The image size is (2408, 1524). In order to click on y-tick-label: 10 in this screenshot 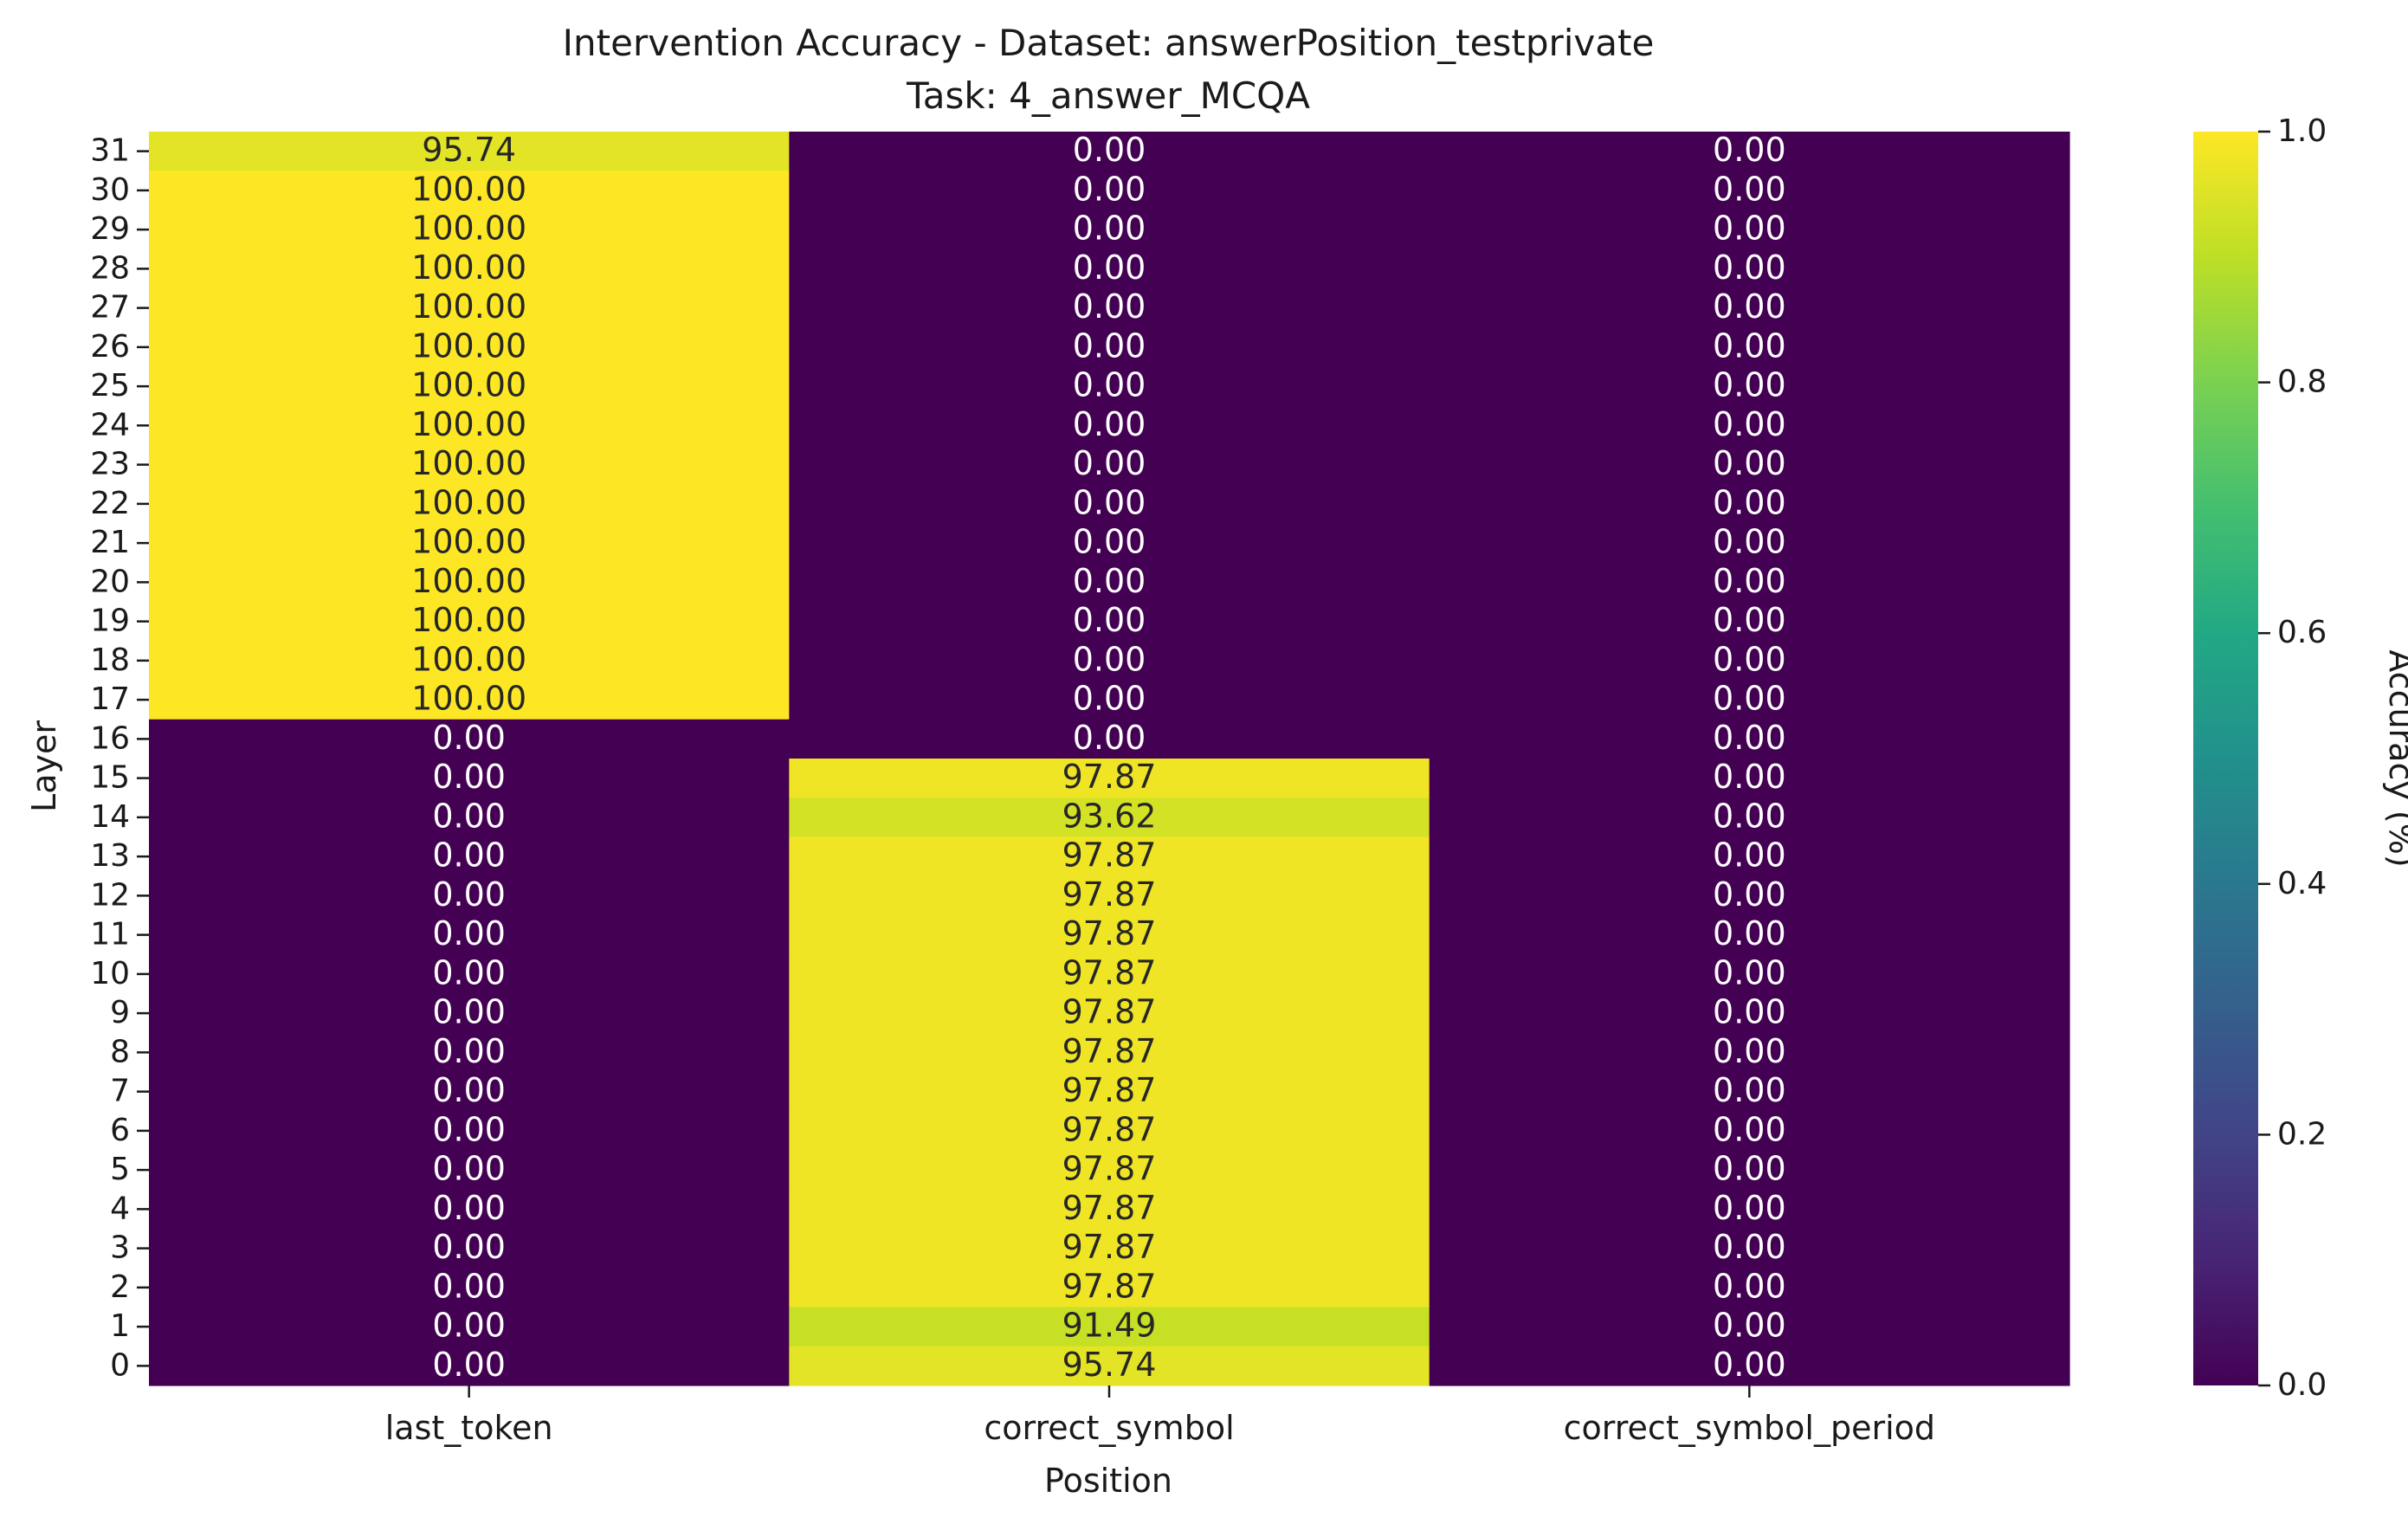, I will do `click(110, 974)`.